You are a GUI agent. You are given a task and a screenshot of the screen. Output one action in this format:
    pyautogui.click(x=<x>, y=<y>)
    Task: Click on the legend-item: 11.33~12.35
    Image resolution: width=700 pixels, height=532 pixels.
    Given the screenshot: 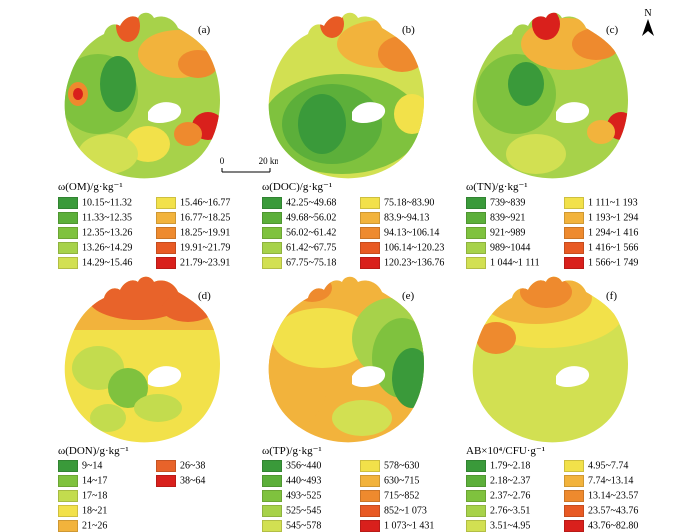 What is the action you would take?
    pyautogui.click(x=95, y=218)
    